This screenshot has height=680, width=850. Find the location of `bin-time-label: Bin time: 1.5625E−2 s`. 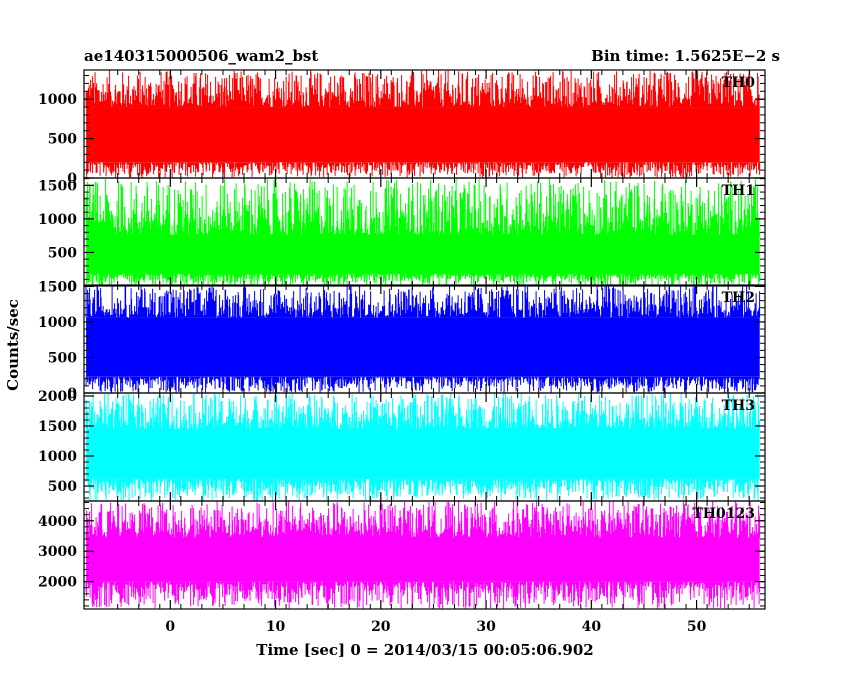

bin-time-label: Bin time: 1.5625E−2 s is located at coordinates (685, 56).